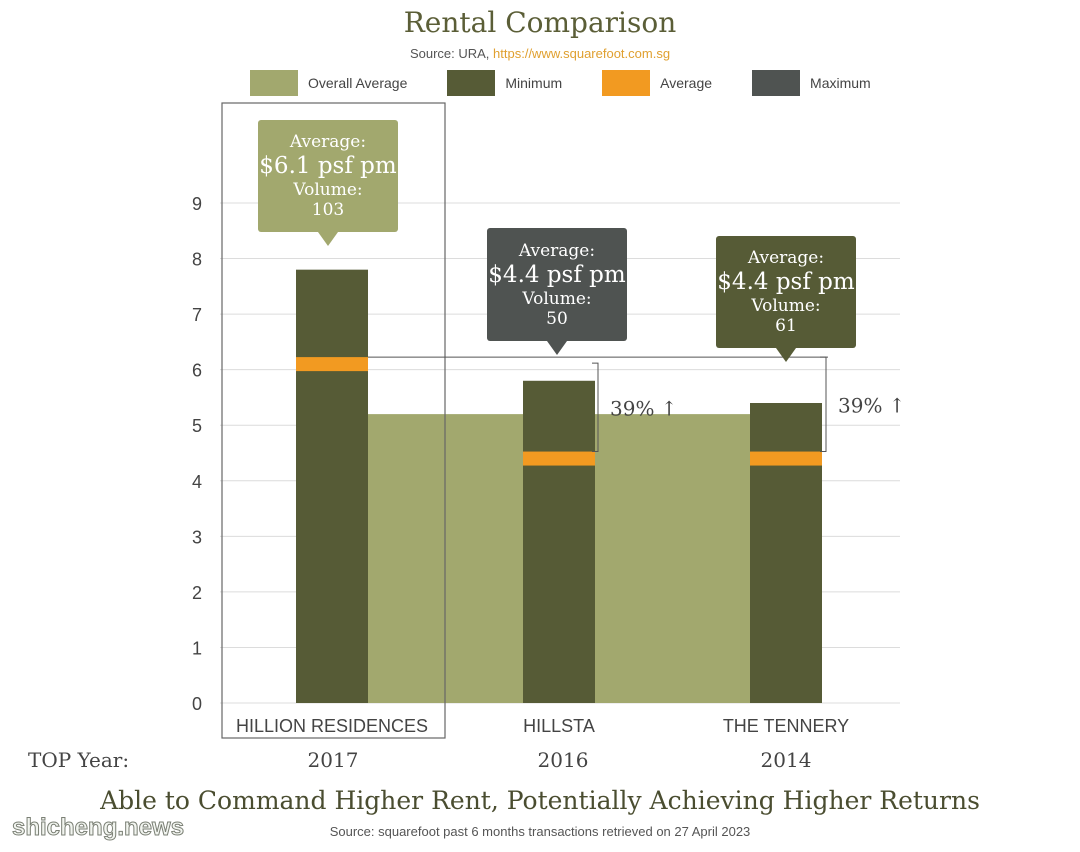 The image size is (1080, 852). I want to click on legend-swatch-average, so click(626, 83).